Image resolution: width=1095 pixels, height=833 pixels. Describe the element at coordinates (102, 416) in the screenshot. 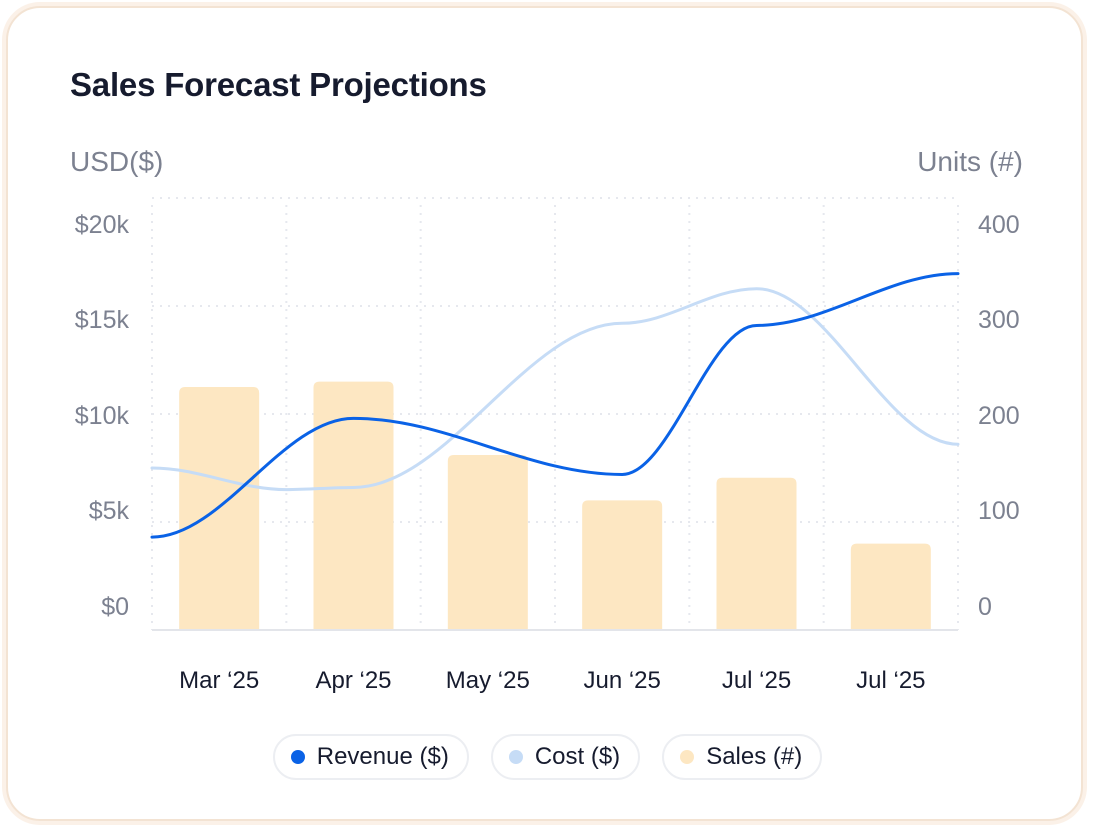

I see `left-axis-tick-label: $10k` at that location.